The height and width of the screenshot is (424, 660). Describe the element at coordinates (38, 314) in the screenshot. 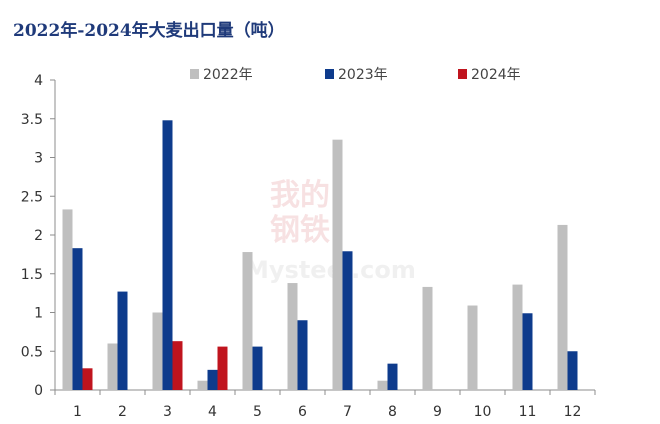

I see `y-tick-label: 1` at that location.